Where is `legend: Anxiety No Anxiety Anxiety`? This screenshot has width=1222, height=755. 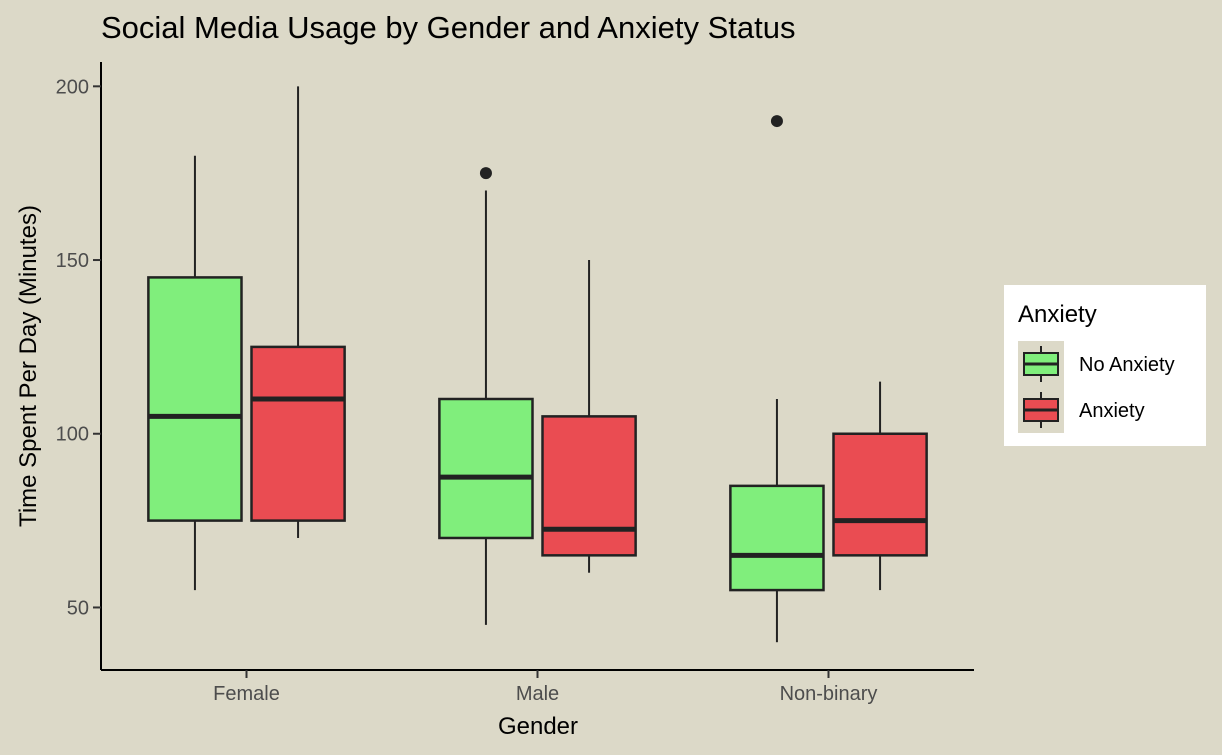 legend: Anxiety No Anxiety Anxiety is located at coordinates (1105, 365).